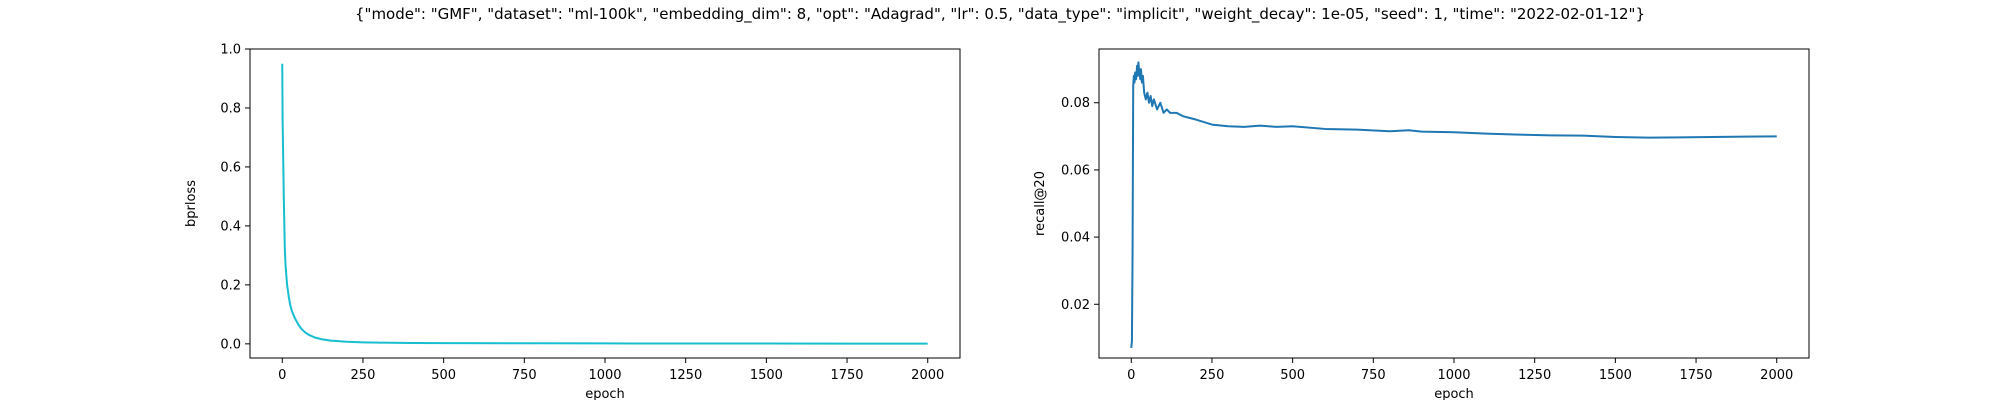 Image resolution: width=2000 pixels, height=400 pixels. What do you see at coordinates (927, 375) in the screenshot?
I see `bprloss-x-tick-label: 2000` at bounding box center [927, 375].